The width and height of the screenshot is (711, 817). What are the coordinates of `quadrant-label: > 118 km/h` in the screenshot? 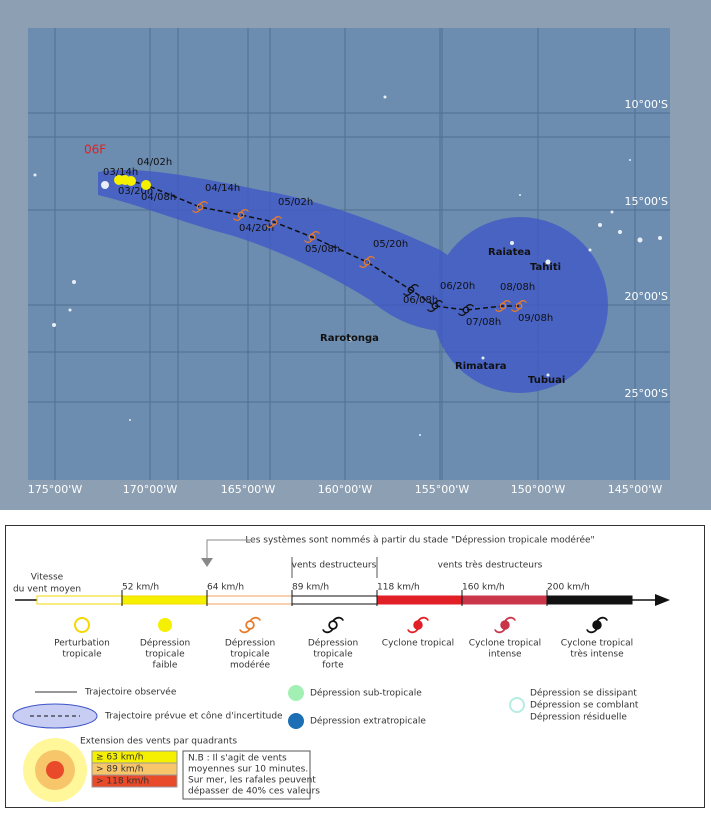 It's located at (122, 782).